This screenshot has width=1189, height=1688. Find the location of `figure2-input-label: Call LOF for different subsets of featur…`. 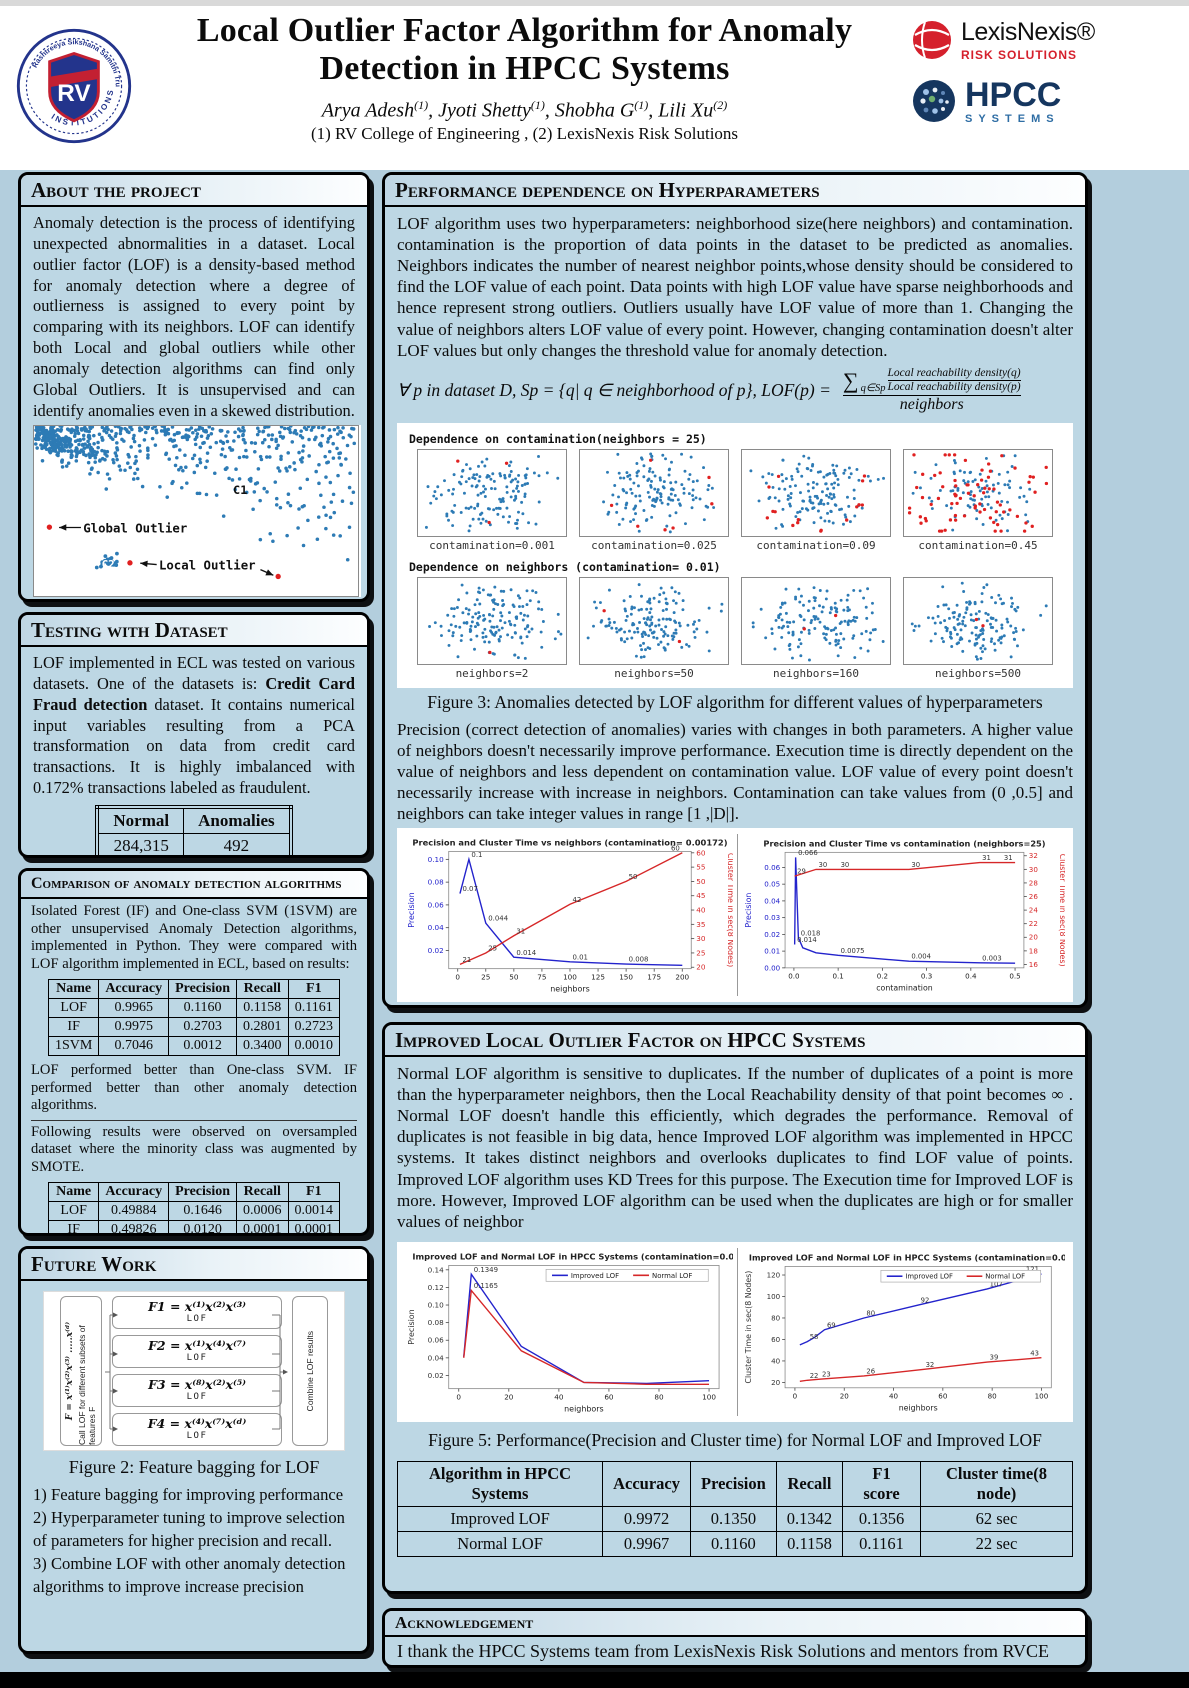

figure2-input-label: Call LOF for different subsets of featur… is located at coordinates (86, 1385).